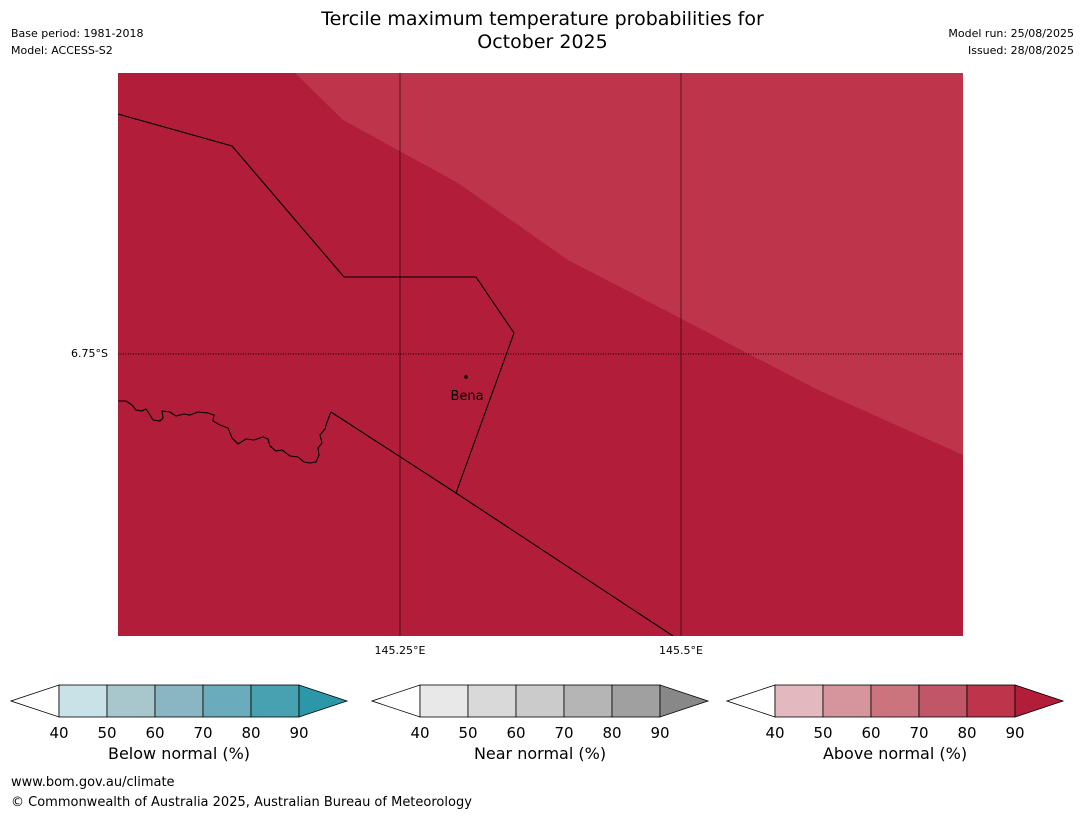  Describe the element at coordinates (895, 753) in the screenshot. I see `colorbar-above-normal-title: Above normal (%)` at that location.